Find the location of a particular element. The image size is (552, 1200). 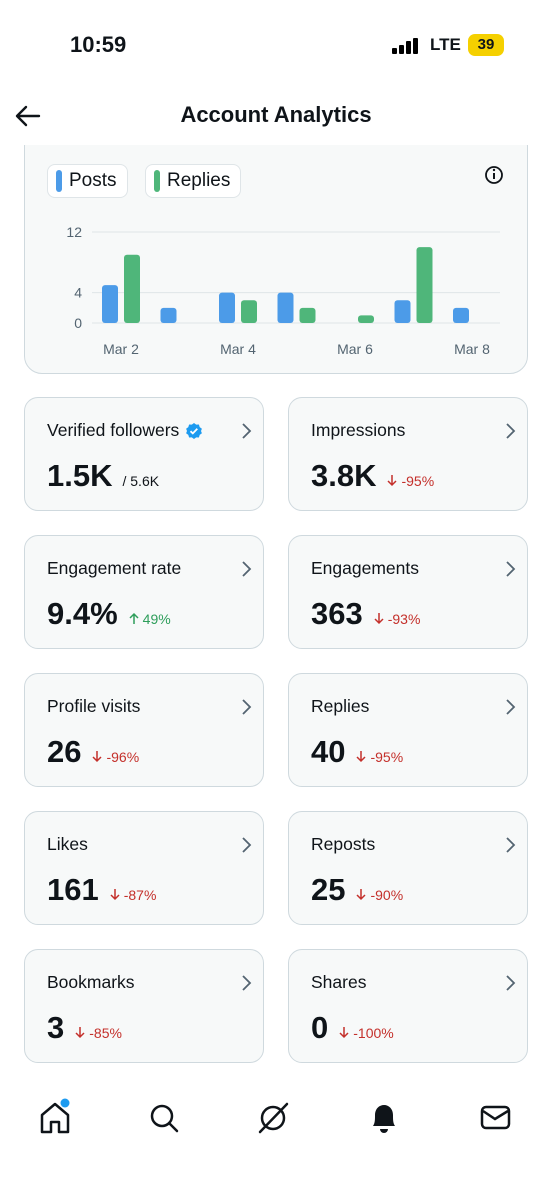

search-icon is located at coordinates (162, 1116).